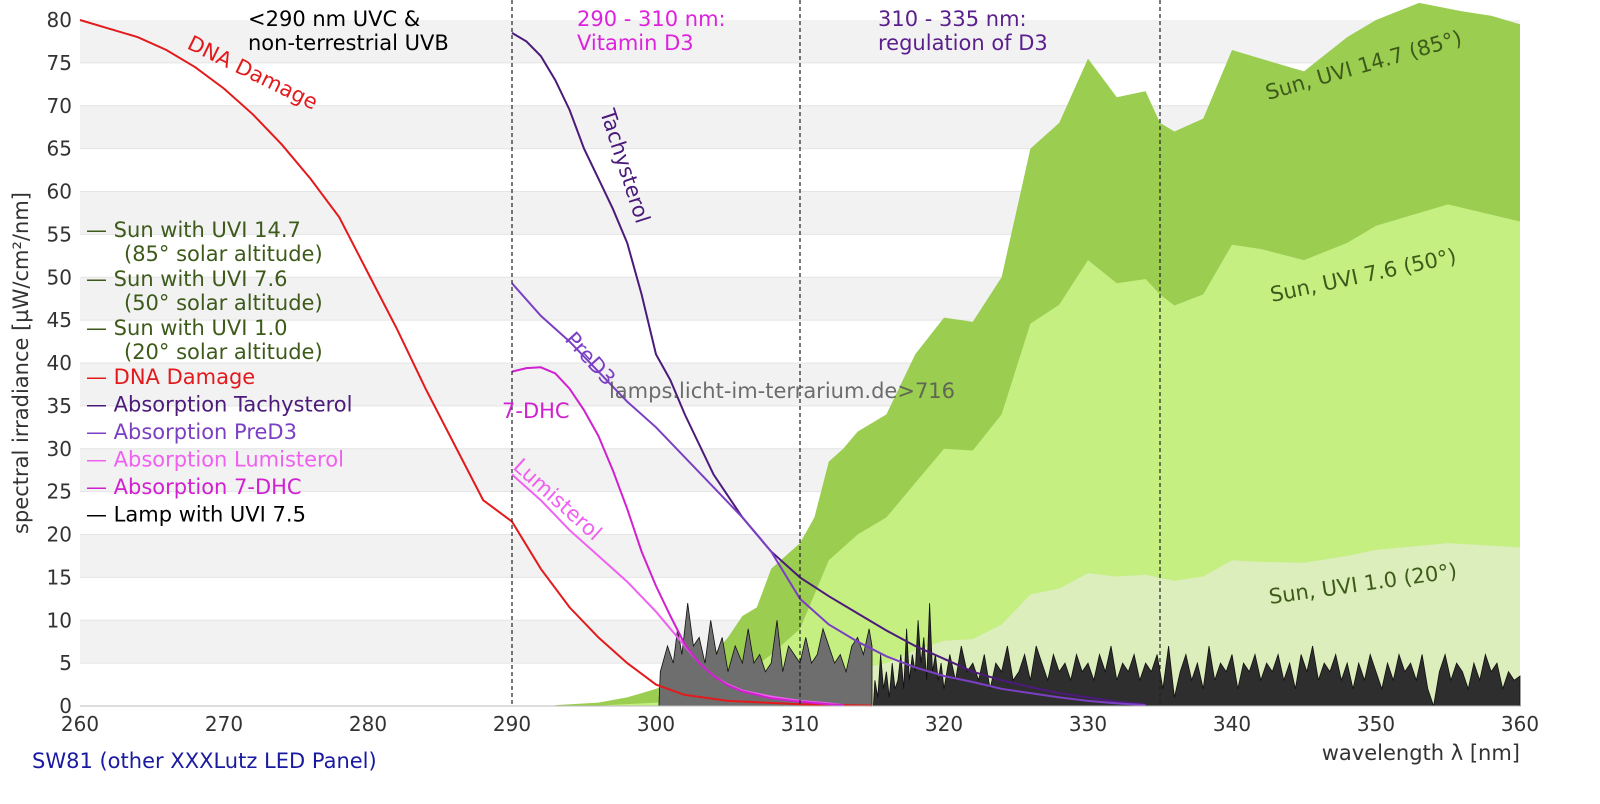 Image resolution: width=1600 pixels, height=804 pixels. Describe the element at coordinates (1421, 753) in the screenshot. I see `x-axis-title: wavelength λ [nm]` at that location.